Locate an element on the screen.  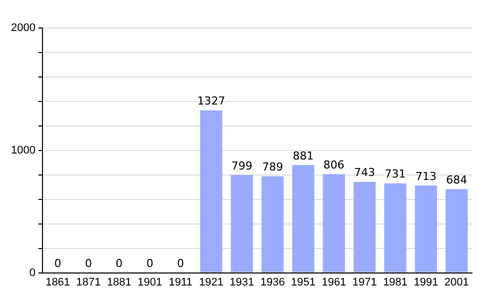
y-tick-label: 2000 is located at coordinates (23, 28).